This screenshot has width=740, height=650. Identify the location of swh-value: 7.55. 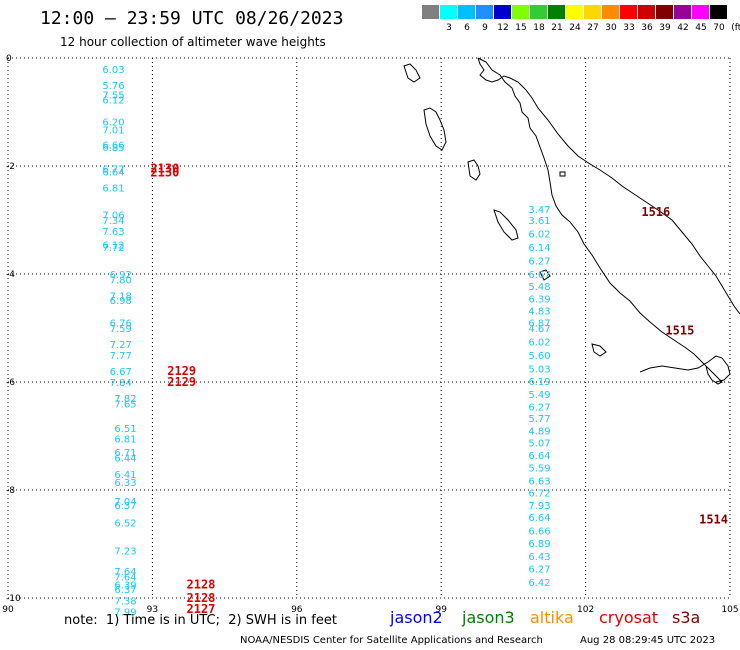
(113, 96).